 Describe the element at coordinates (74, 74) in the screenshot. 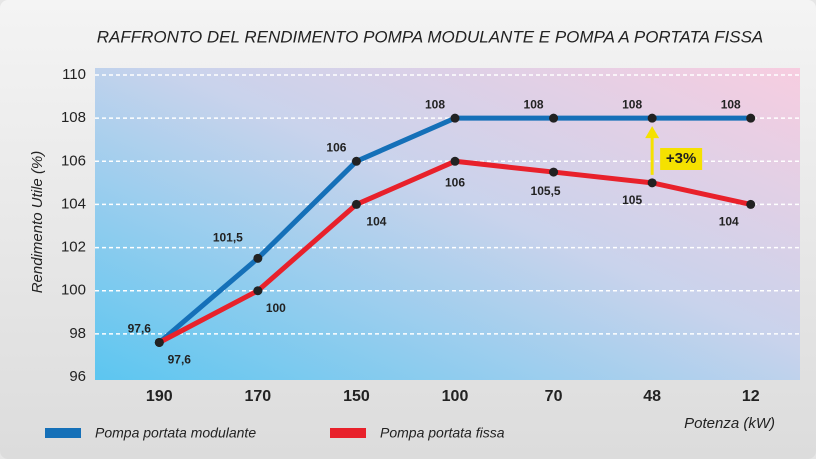

I see `y-tick-label: 110` at that location.